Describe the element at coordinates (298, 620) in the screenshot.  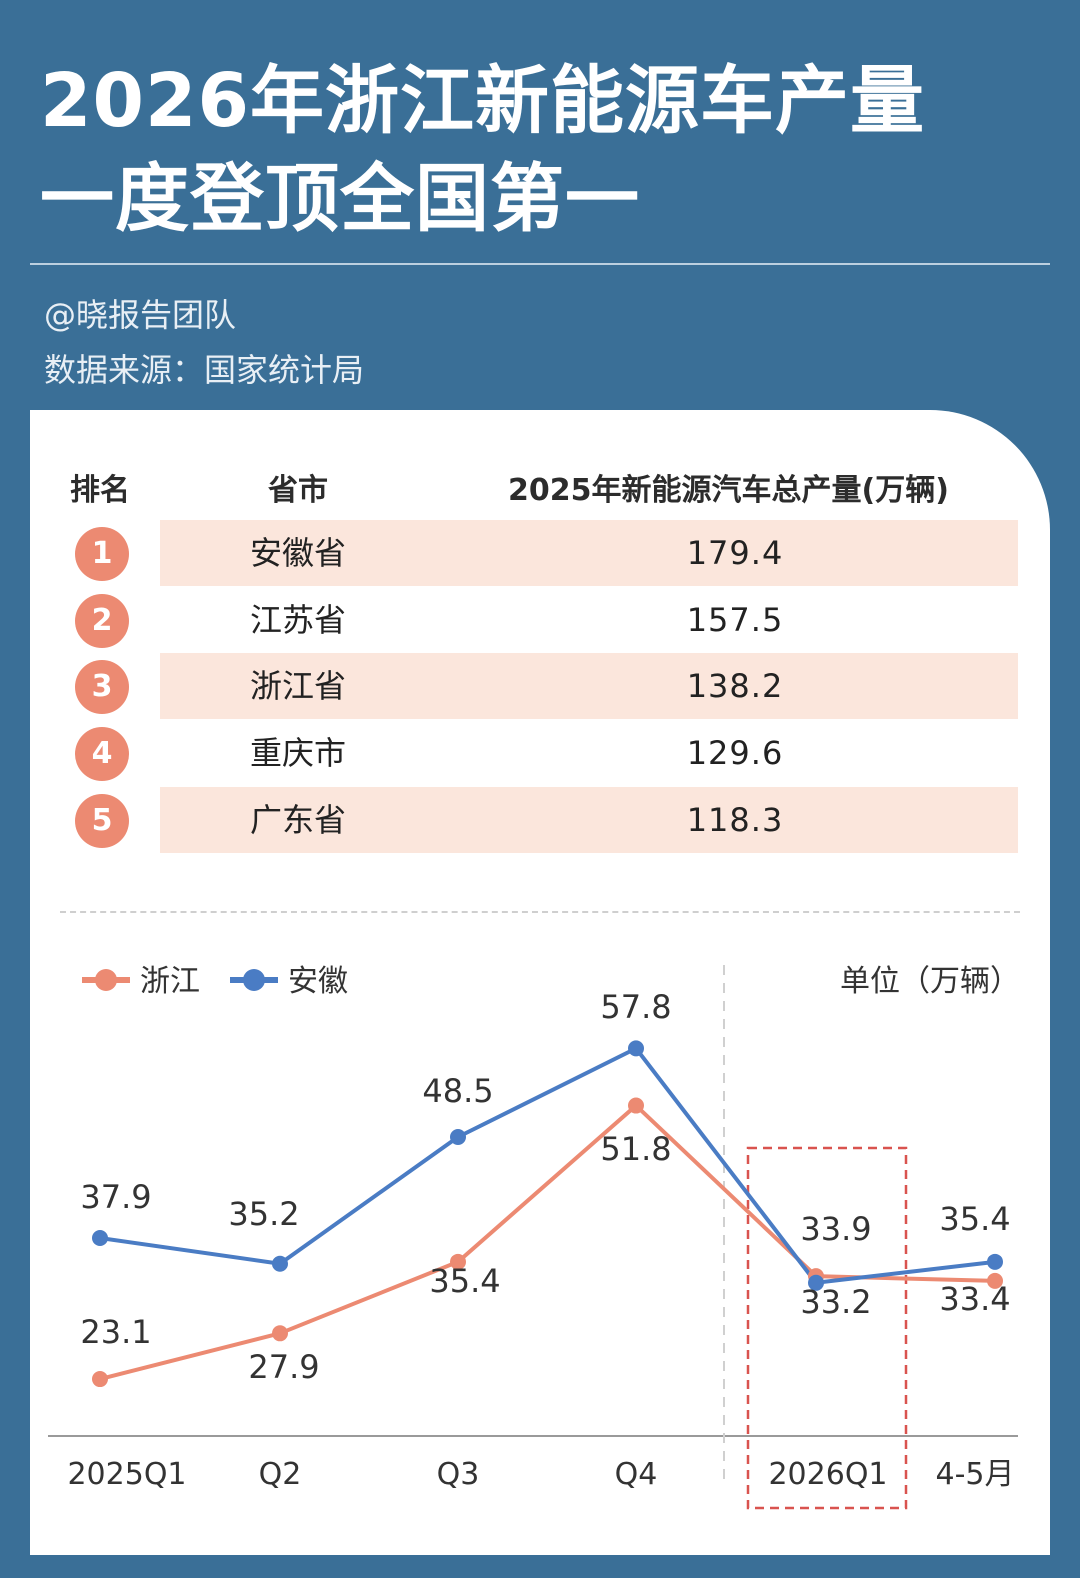
I see `province-name: 江苏省` at that location.